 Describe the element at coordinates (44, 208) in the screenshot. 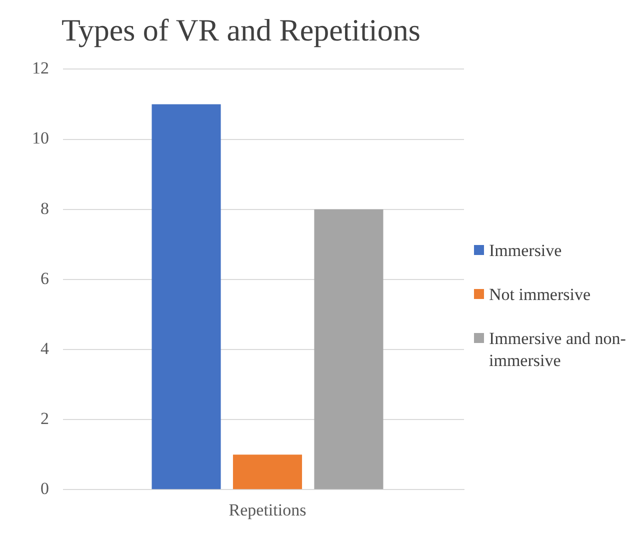

I see `y-tick-label: 8` at that location.